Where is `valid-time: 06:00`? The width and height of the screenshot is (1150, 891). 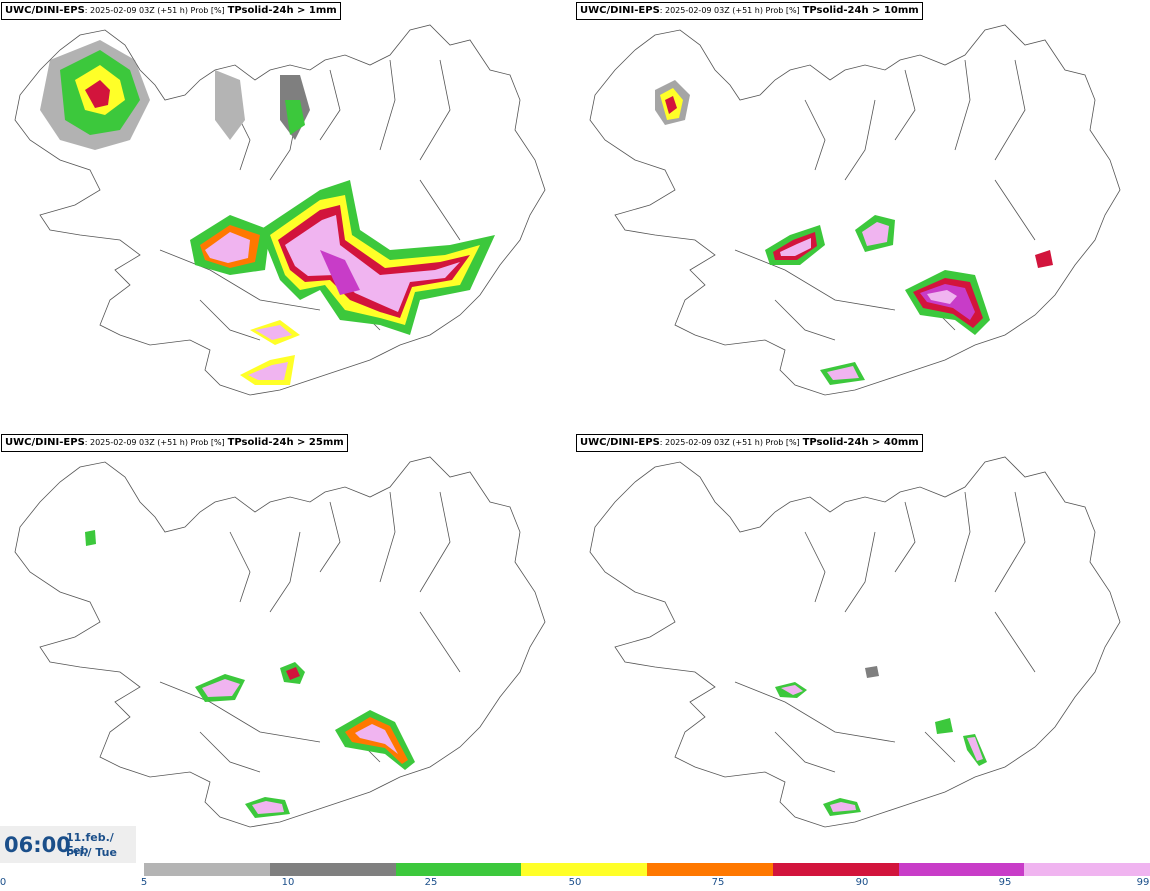 valid-time: 06:00 is located at coordinates (37, 845).